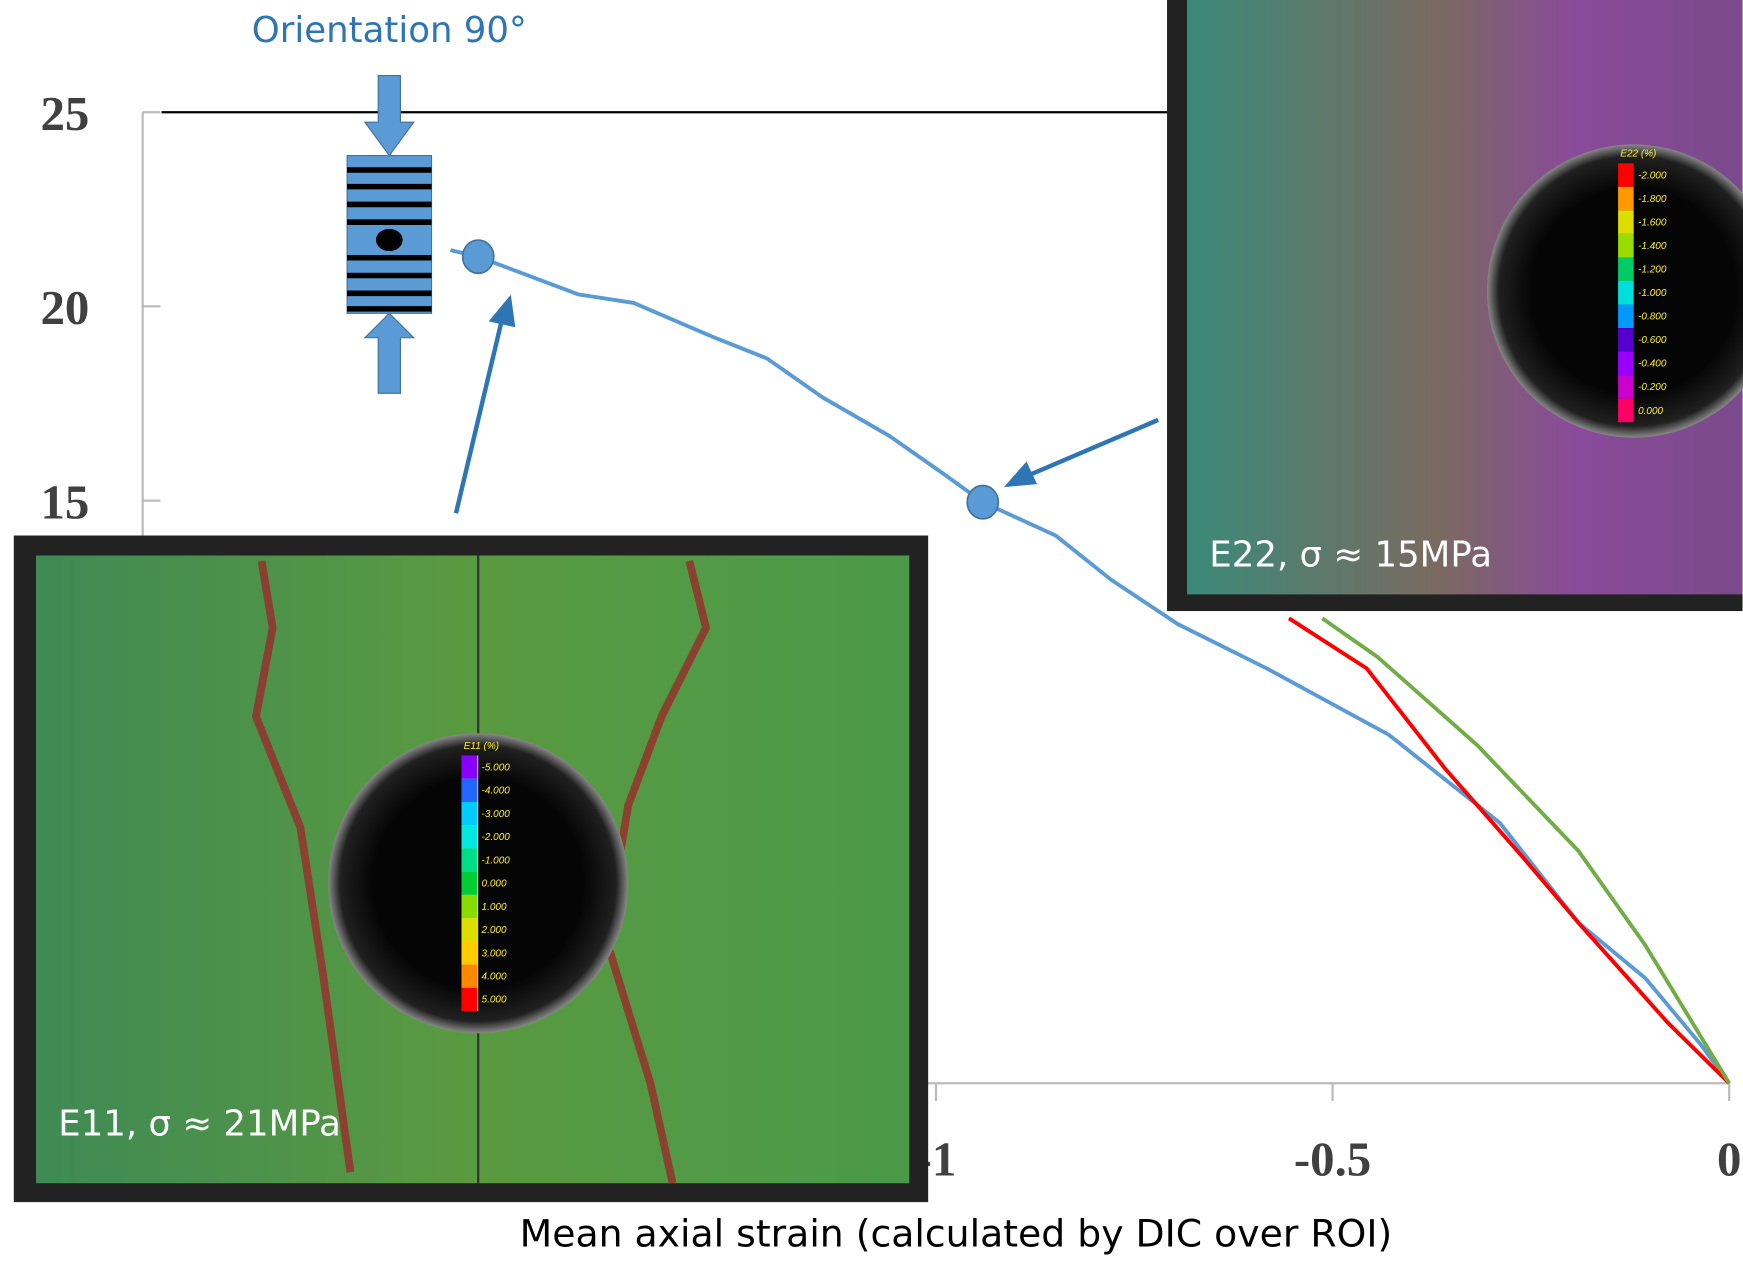  Describe the element at coordinates (1652, 199) in the screenshot. I see `colorbar-label: -1.800` at that location.